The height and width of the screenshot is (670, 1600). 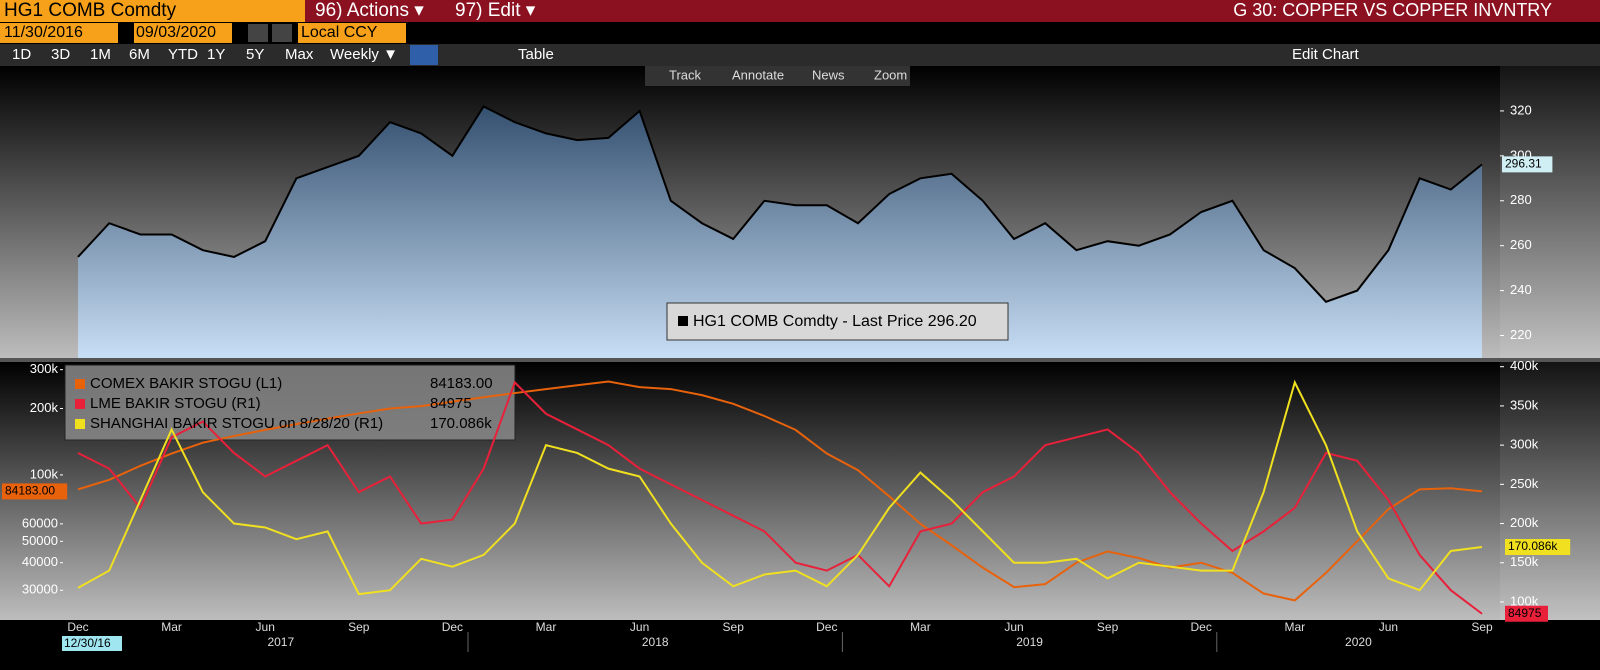 I want to click on legend-box, so click(x=837, y=321).